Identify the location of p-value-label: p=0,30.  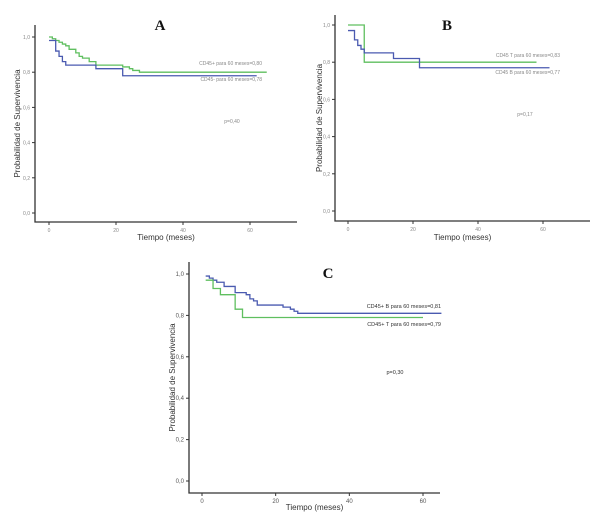
(395, 373).